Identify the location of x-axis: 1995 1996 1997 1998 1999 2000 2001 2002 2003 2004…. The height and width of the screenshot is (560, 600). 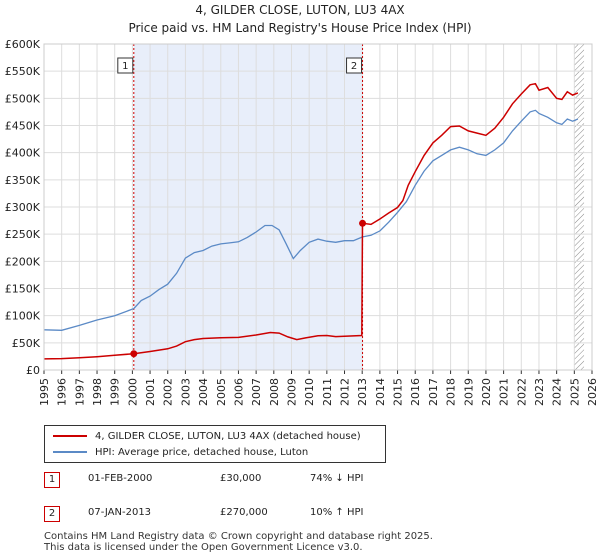
(318, 388).